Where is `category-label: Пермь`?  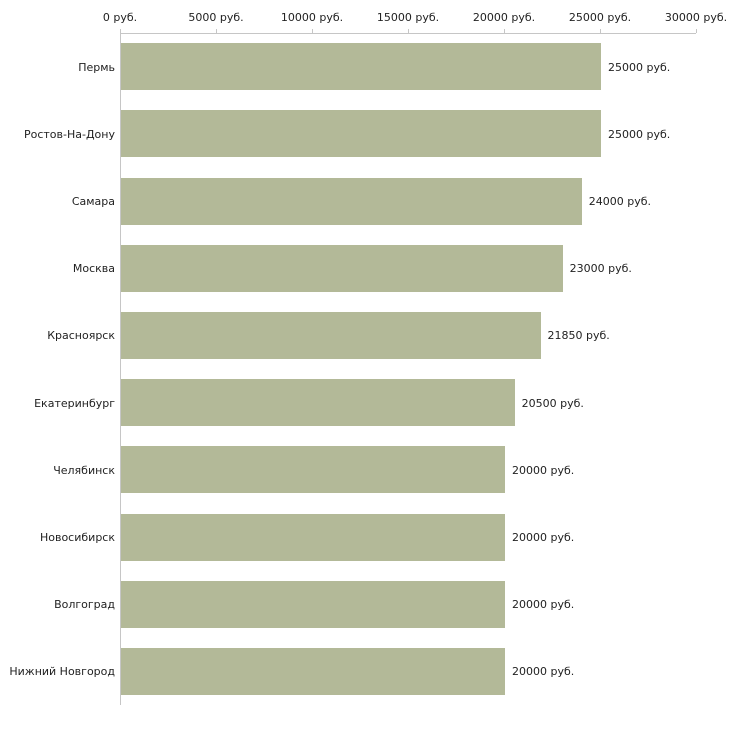
category-label: Пермь is located at coordinates (96, 67).